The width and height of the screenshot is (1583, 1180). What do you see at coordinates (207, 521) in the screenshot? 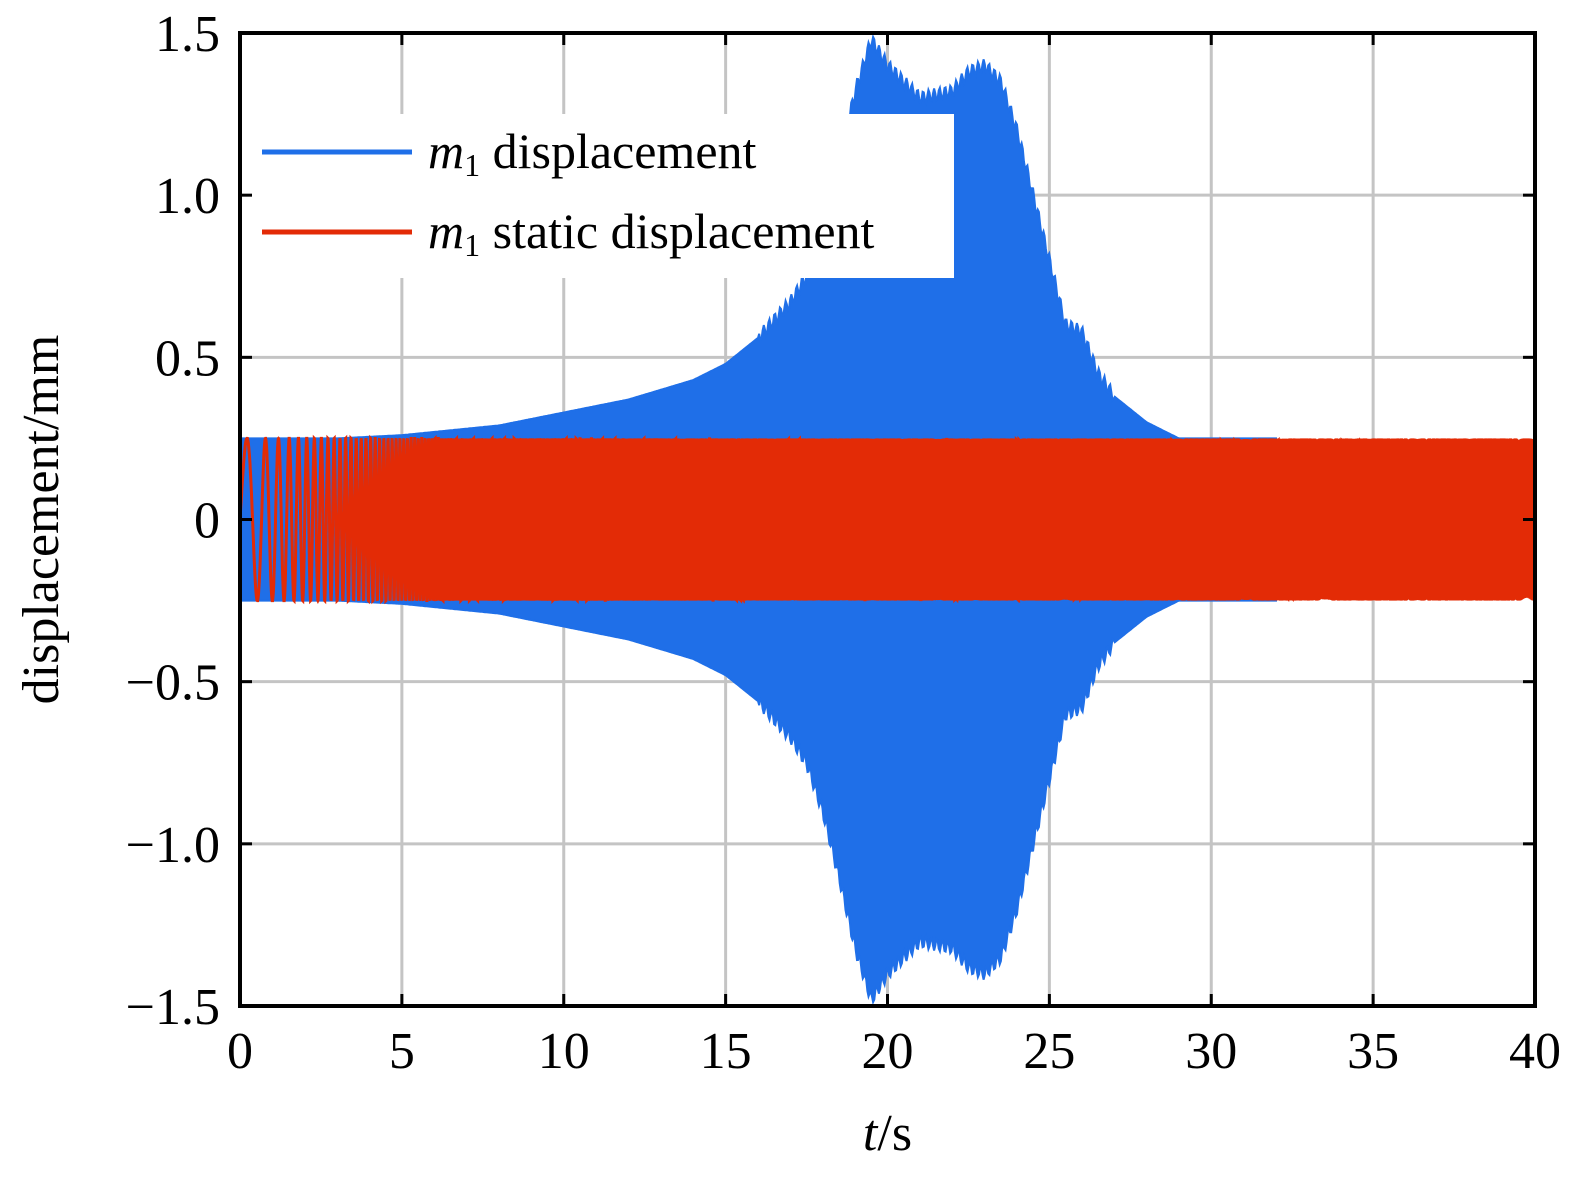
I see `y-tick-label-3: 0` at bounding box center [207, 521].